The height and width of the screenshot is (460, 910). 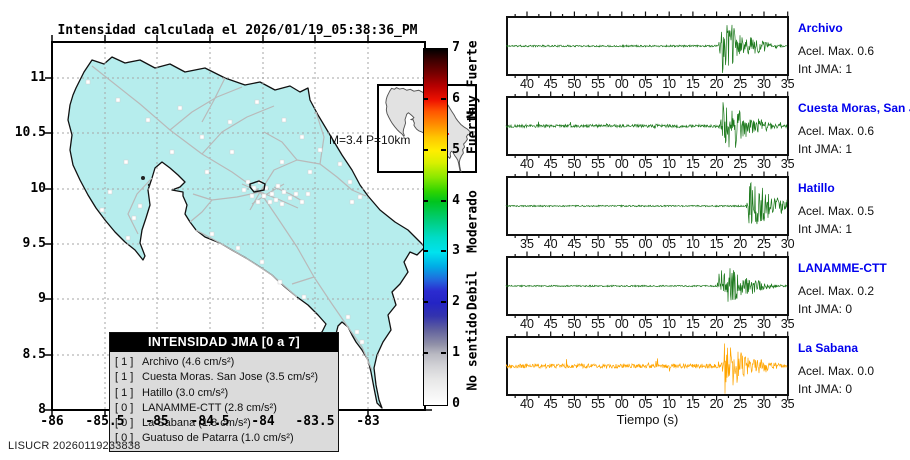 What do you see at coordinates (257, 186) in the screenshot?
I see `san-jose-city-outline` at bounding box center [257, 186].